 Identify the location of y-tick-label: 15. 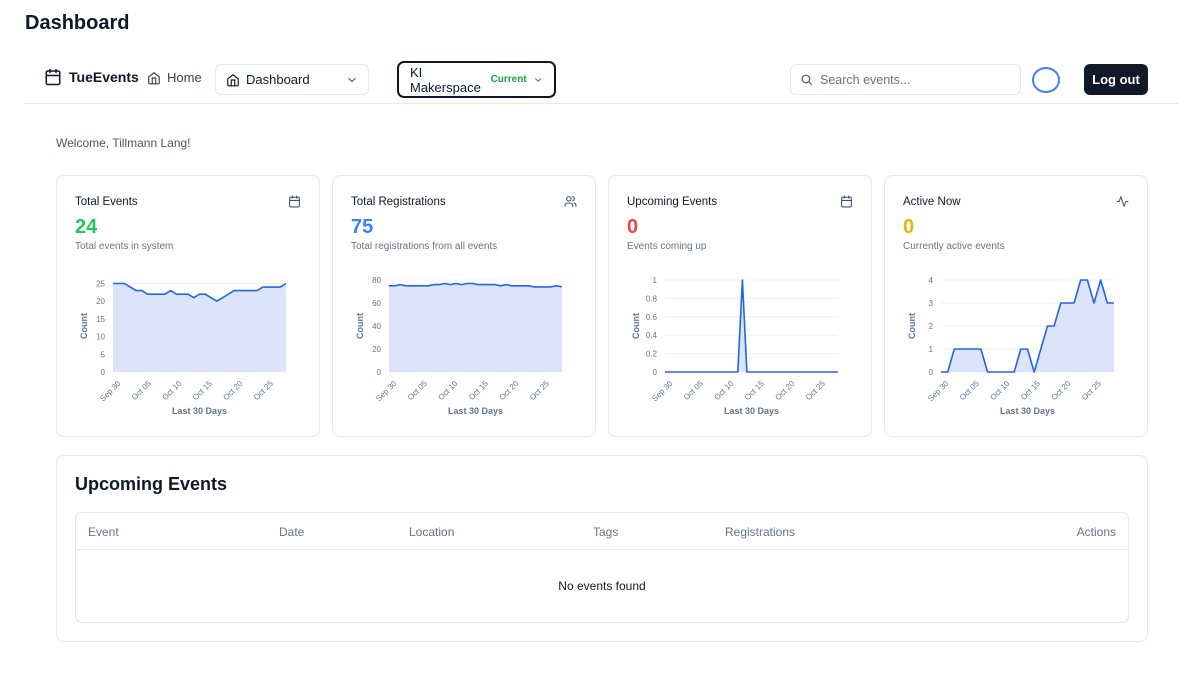
(100, 319).